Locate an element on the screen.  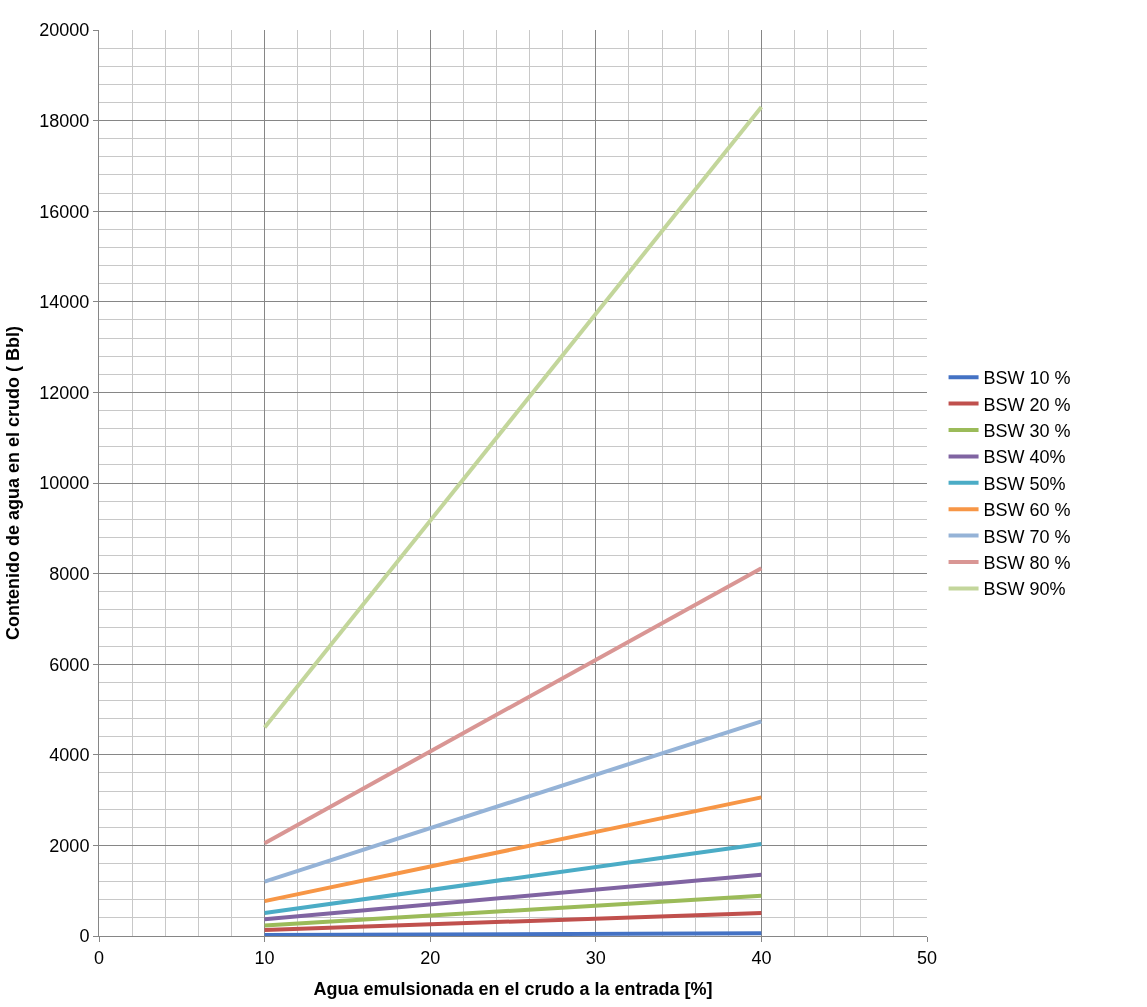
y-tick-label: 8000 is located at coordinates (69, 573).